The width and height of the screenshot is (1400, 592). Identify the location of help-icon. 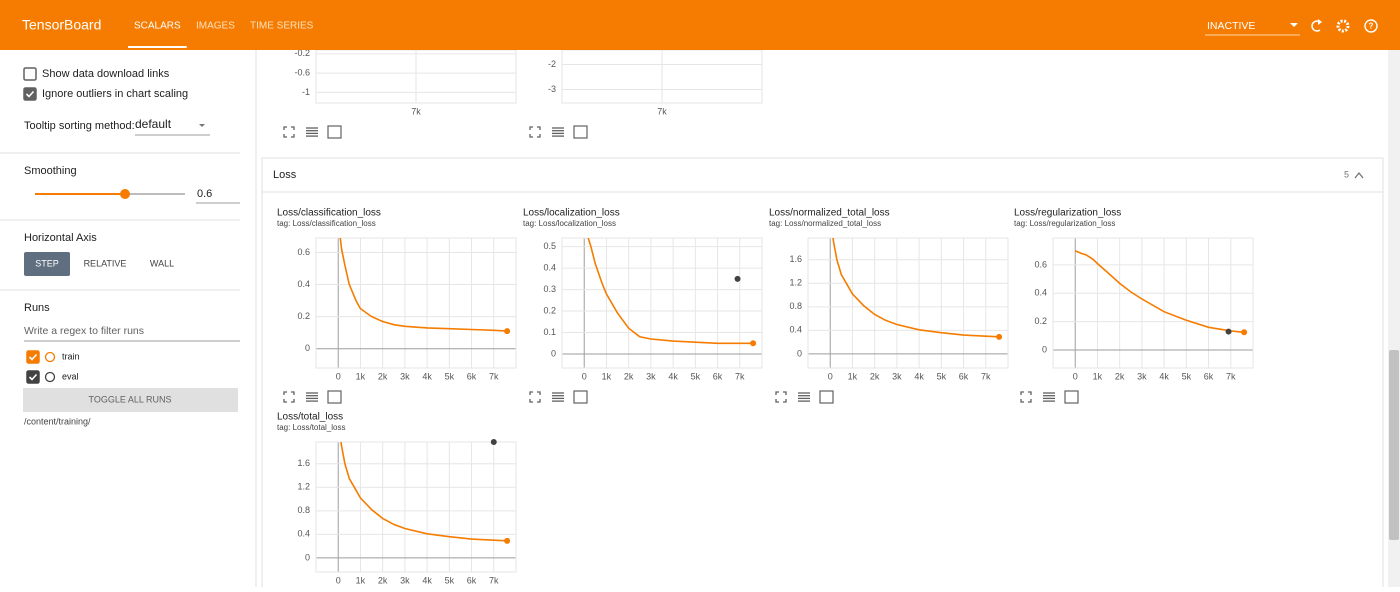
(1371, 26).